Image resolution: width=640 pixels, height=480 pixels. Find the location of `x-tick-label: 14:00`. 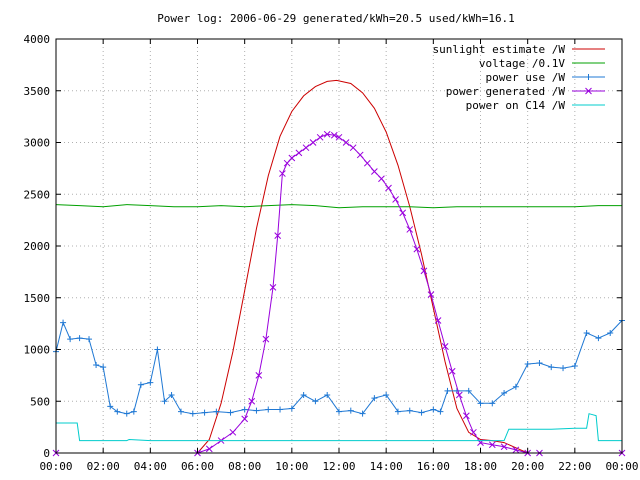

x-tick-label: 14:00 is located at coordinates (386, 466).